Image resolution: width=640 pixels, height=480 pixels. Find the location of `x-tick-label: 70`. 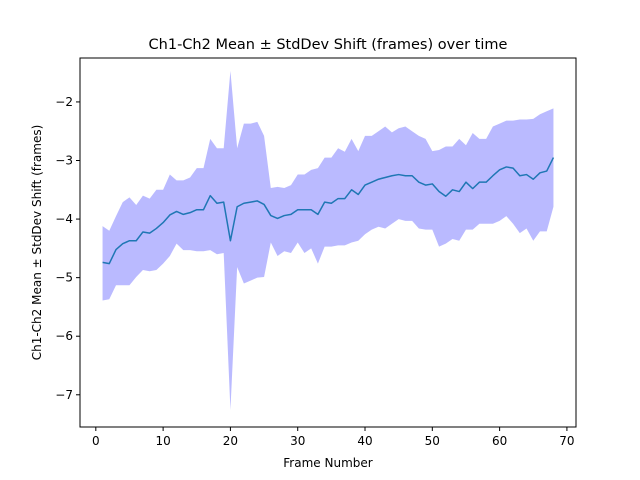

x-tick-label: 70 is located at coordinates (566, 441).